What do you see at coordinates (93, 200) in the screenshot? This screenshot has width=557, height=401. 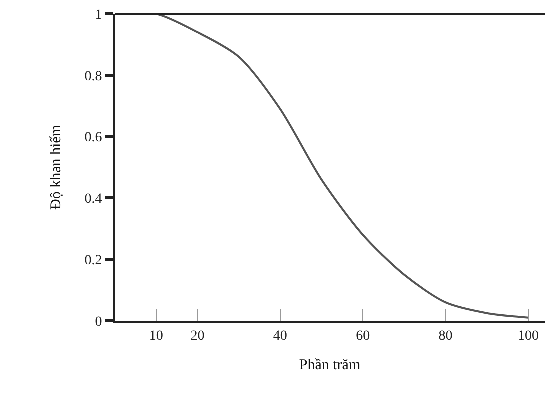 I see `y-tick-label: 0.4` at bounding box center [93, 200].